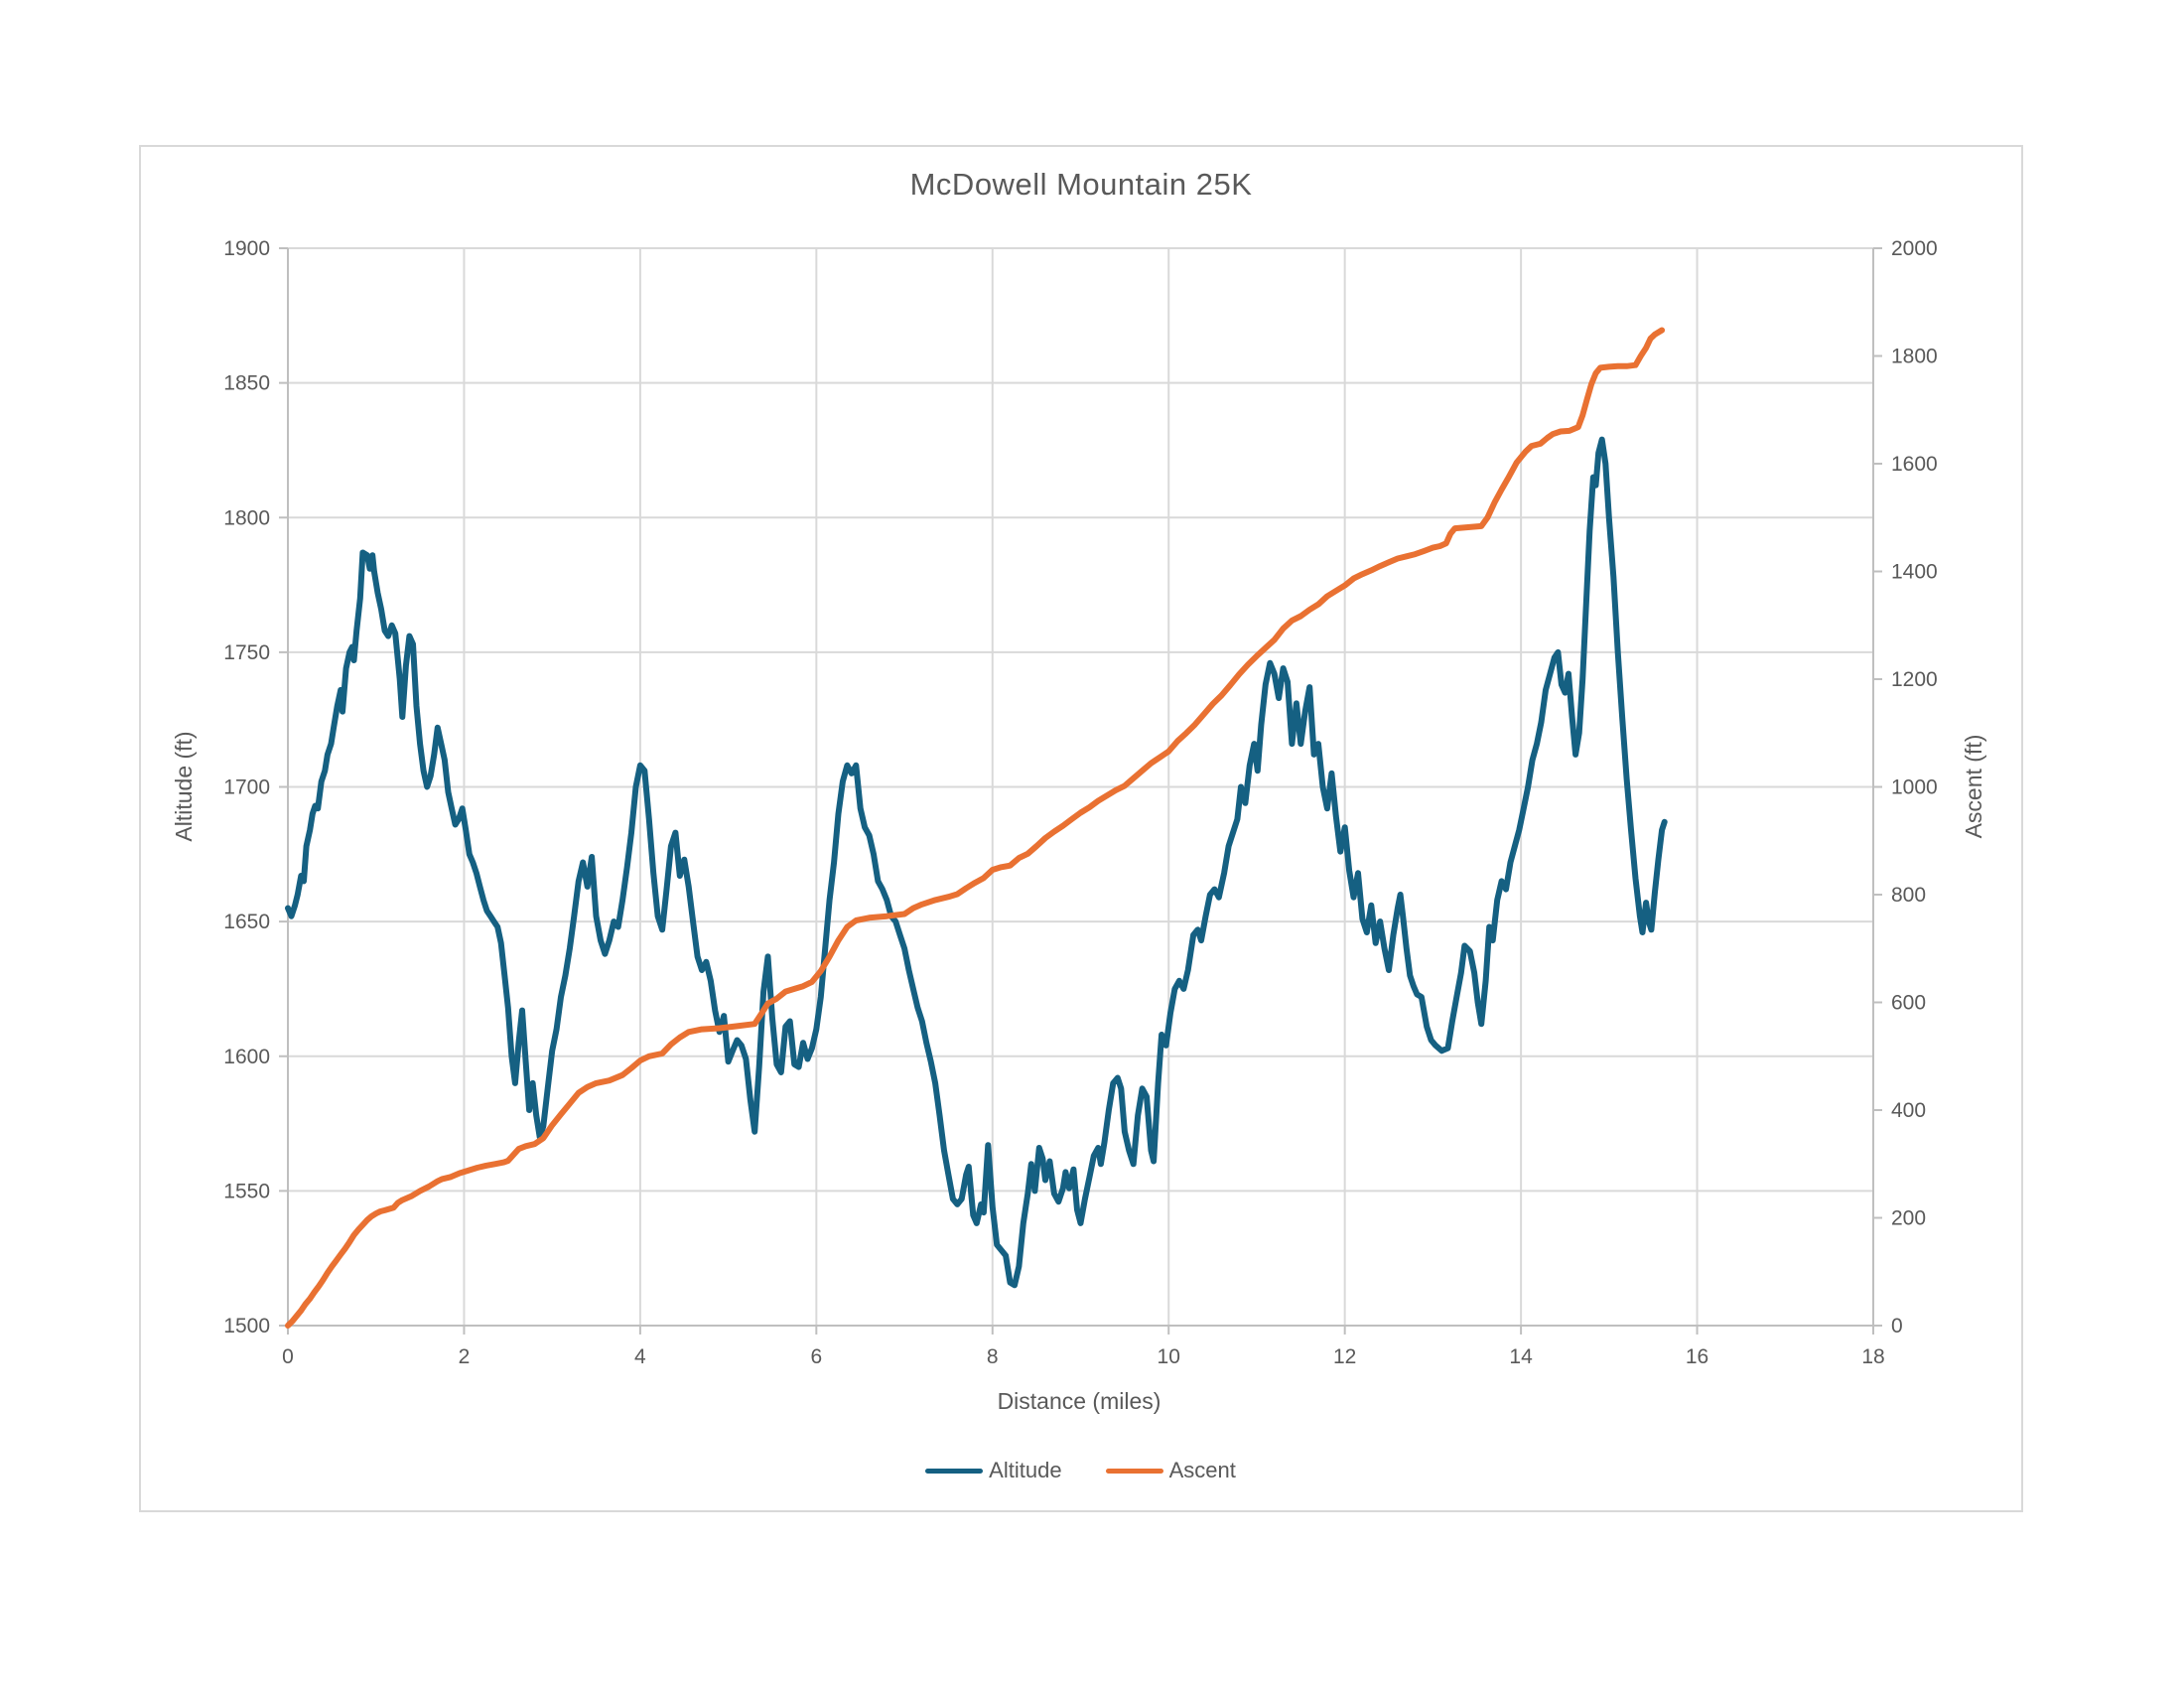 This screenshot has width=2184, height=1688. Describe the element at coordinates (1202, 1470) in the screenshot. I see `legend-label-ascent: Ascent` at that location.